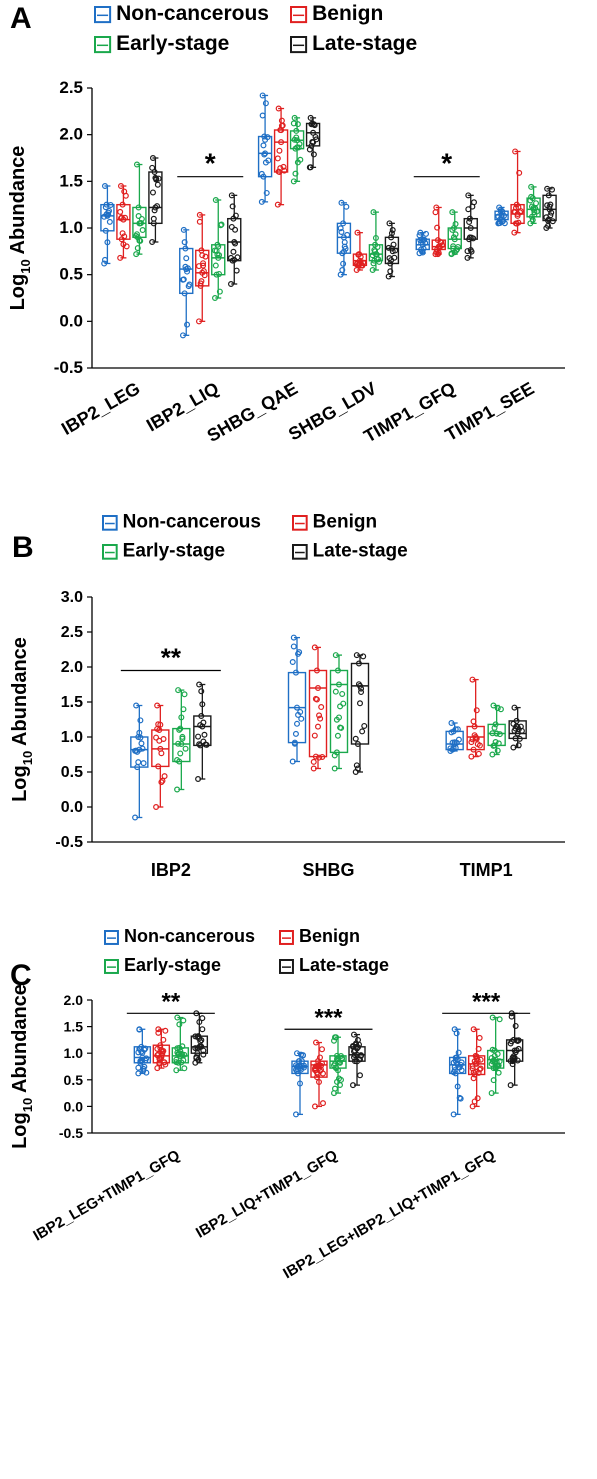 This screenshot has width=597, height=1479. Describe the element at coordinates (328, 870) in the screenshot. I see `x-tick-label: SHBG` at that location.